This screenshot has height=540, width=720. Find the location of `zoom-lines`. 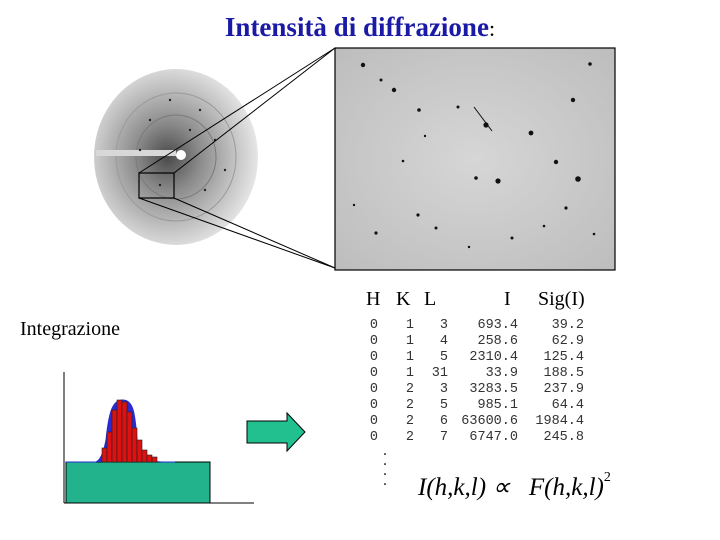

zoom-lines is located at coordinates (237, 158).